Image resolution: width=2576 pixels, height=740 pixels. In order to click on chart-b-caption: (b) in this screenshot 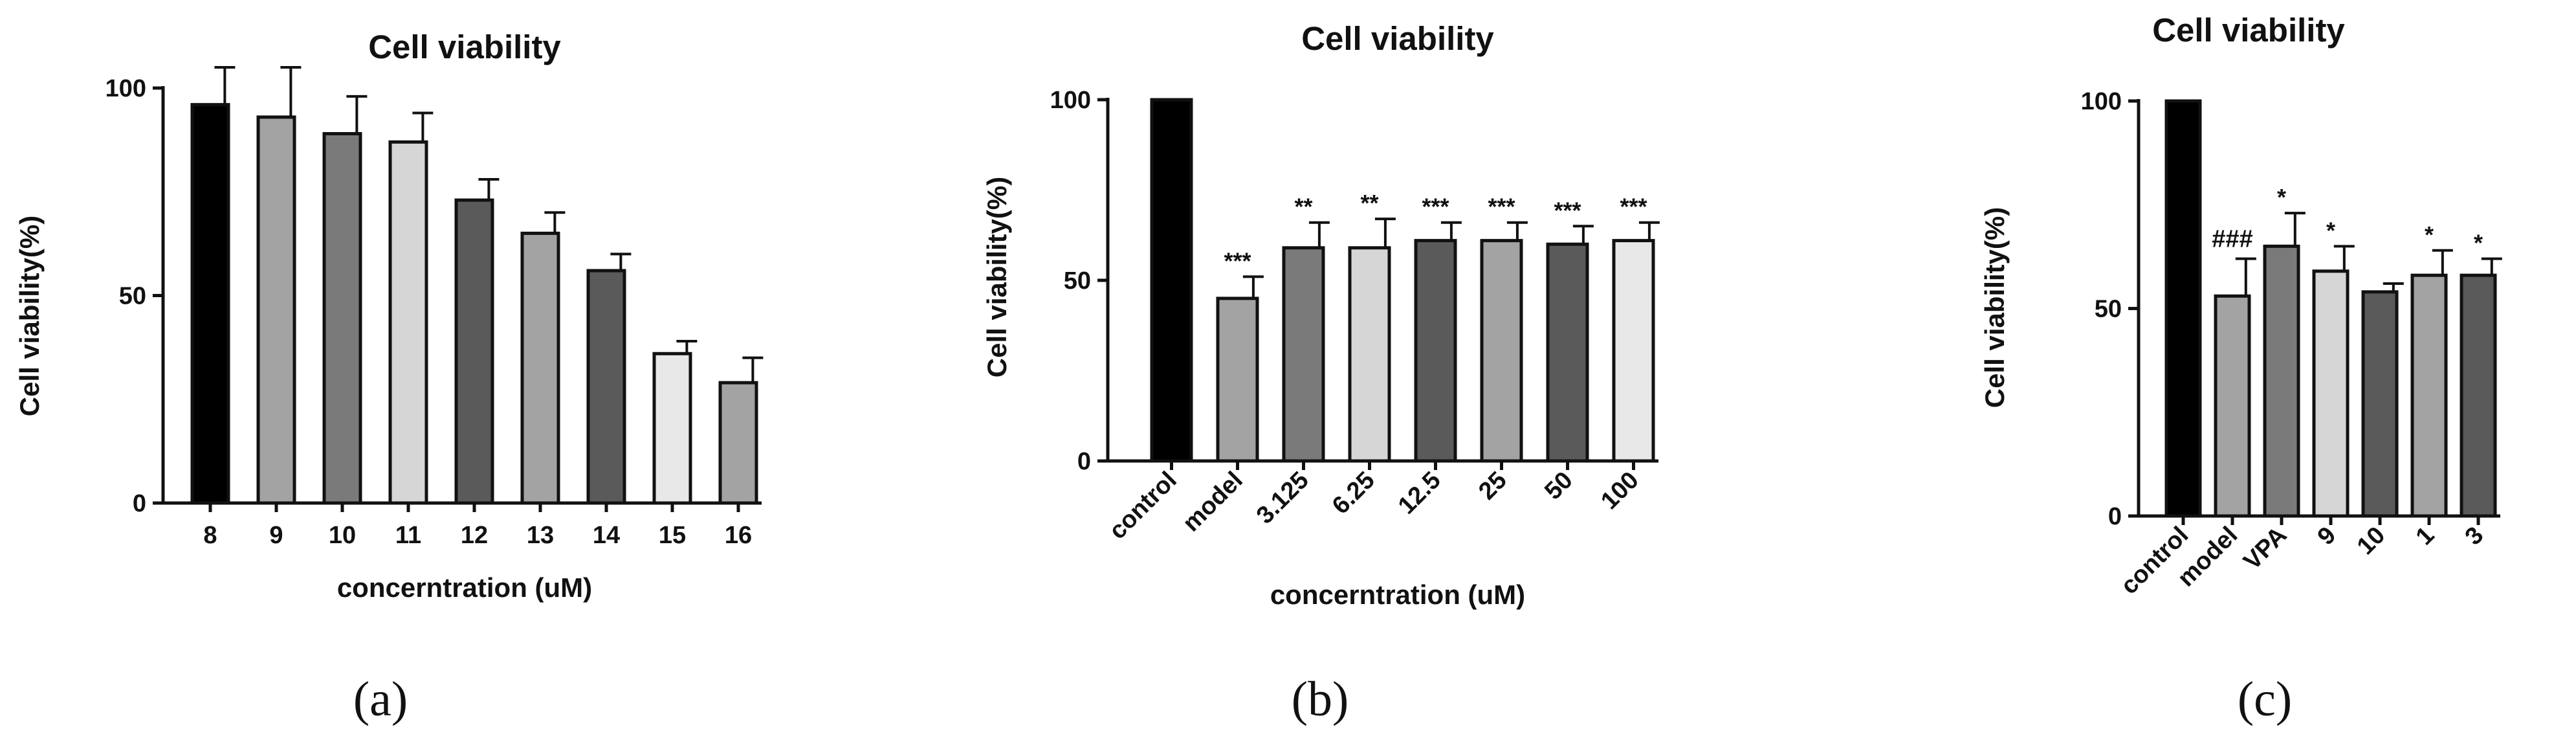, I will do `click(1320, 699)`.